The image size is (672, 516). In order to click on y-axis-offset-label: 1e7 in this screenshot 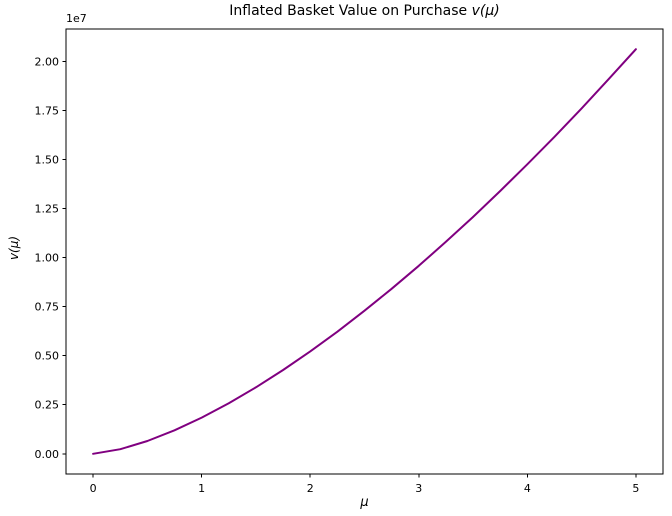, I will do `click(76, 18)`.